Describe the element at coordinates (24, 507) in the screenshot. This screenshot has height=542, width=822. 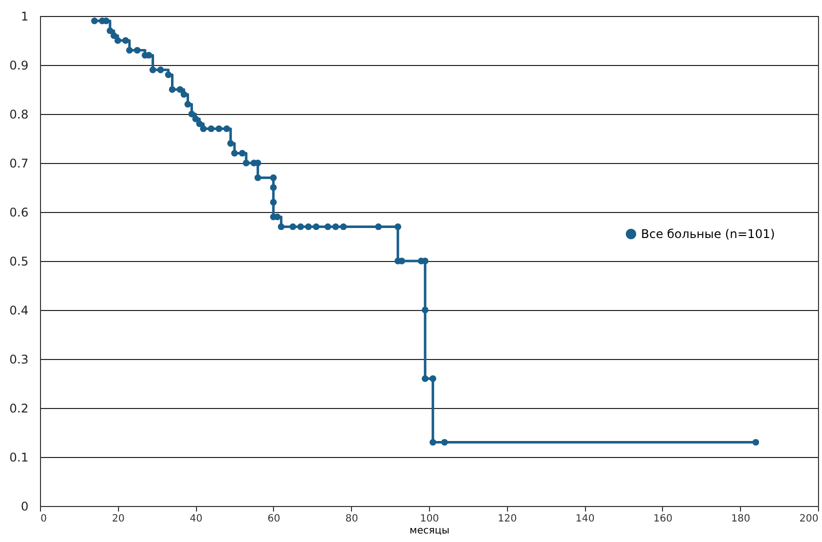
I see `y-tick-label: 0` at that location.